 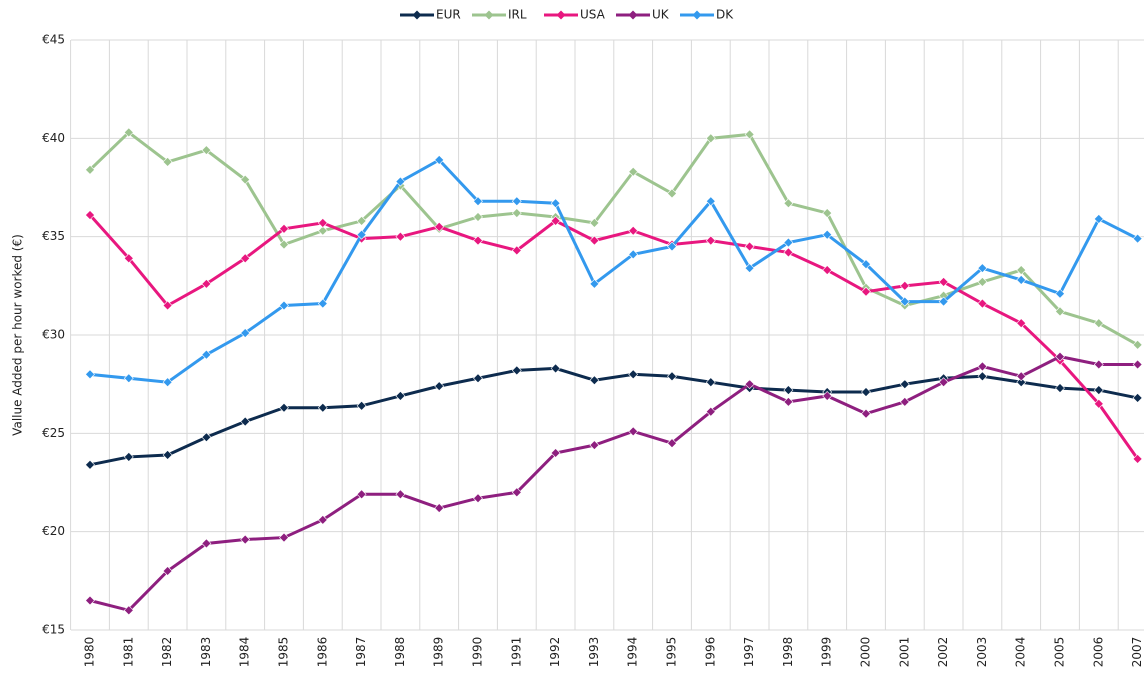 I want to click on x-tick-label: 1999, so click(x=827, y=652).